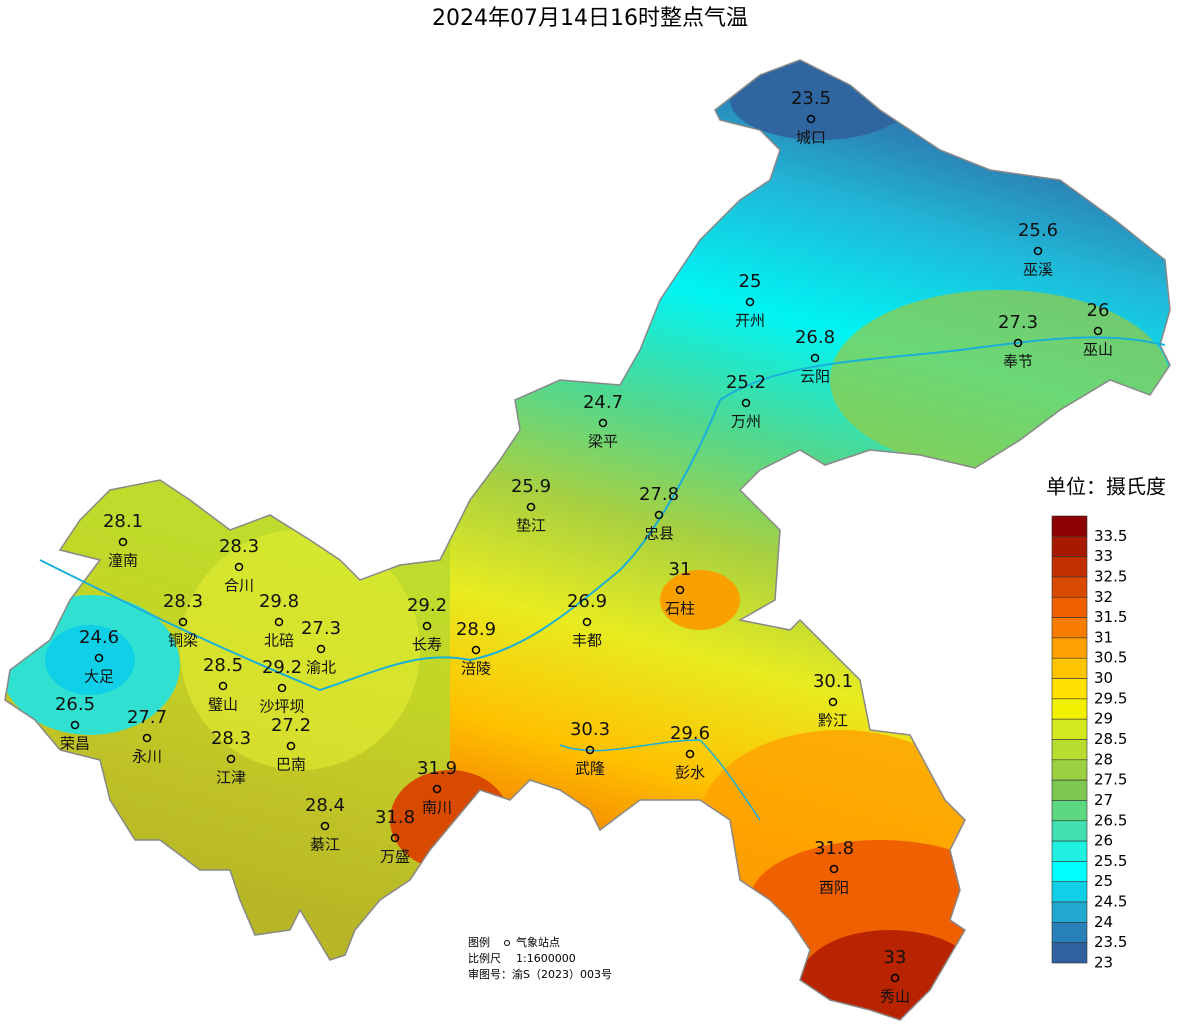  What do you see at coordinates (1103, 963) in the screenshot?
I see `legend-label: 23` at bounding box center [1103, 963].